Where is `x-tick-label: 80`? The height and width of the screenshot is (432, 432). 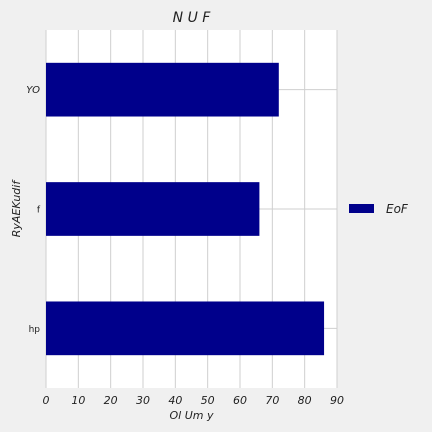
x-tick-label: 80 is located at coordinates (305, 400).